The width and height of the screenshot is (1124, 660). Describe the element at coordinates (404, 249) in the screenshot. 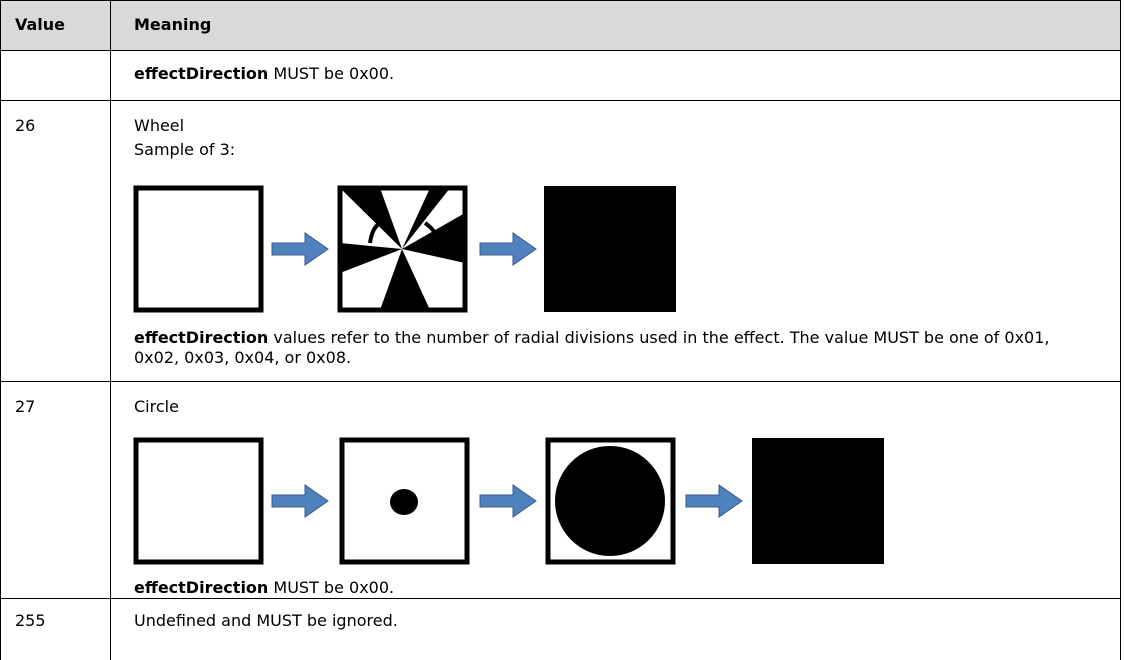

I see `wheel-sample` at that location.